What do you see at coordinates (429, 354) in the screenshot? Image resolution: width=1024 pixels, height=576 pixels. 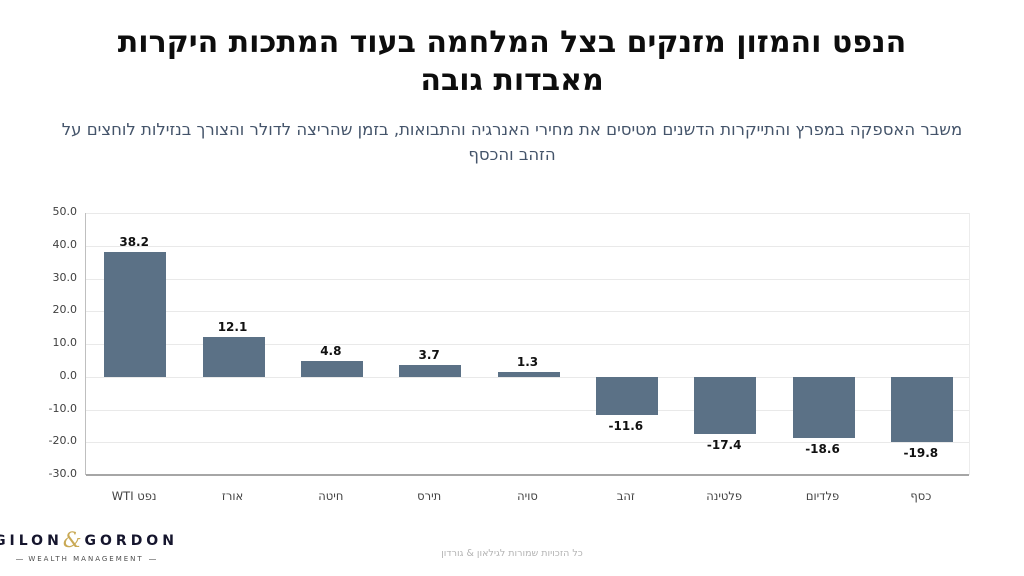 I see `bar-value-label: 3.7` at bounding box center [429, 354].